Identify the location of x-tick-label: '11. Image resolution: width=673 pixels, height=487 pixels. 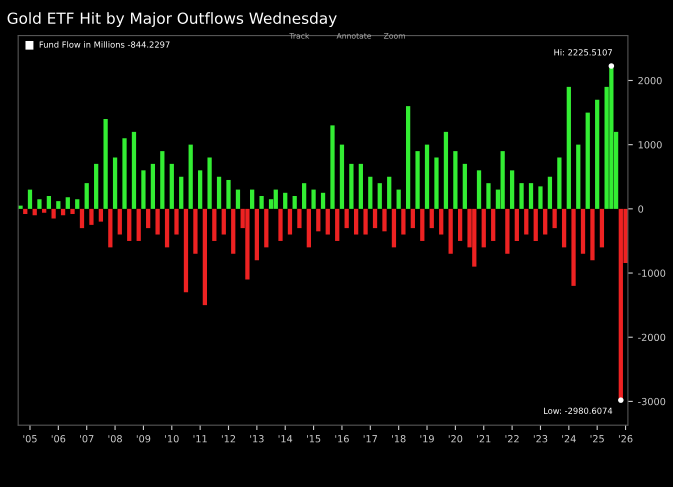
(200, 438).